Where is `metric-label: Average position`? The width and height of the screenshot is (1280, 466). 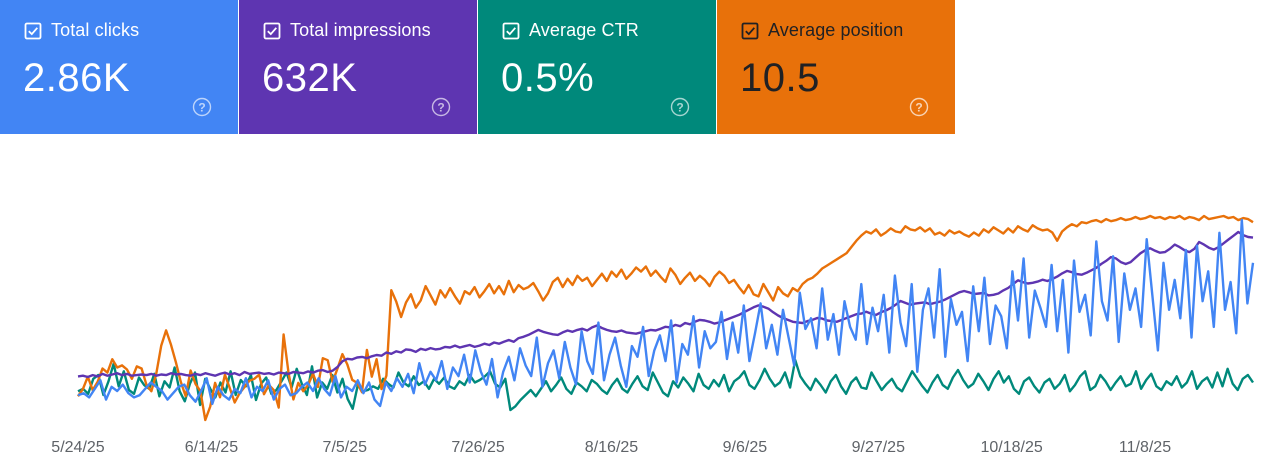 metric-label: Average position is located at coordinates (836, 30).